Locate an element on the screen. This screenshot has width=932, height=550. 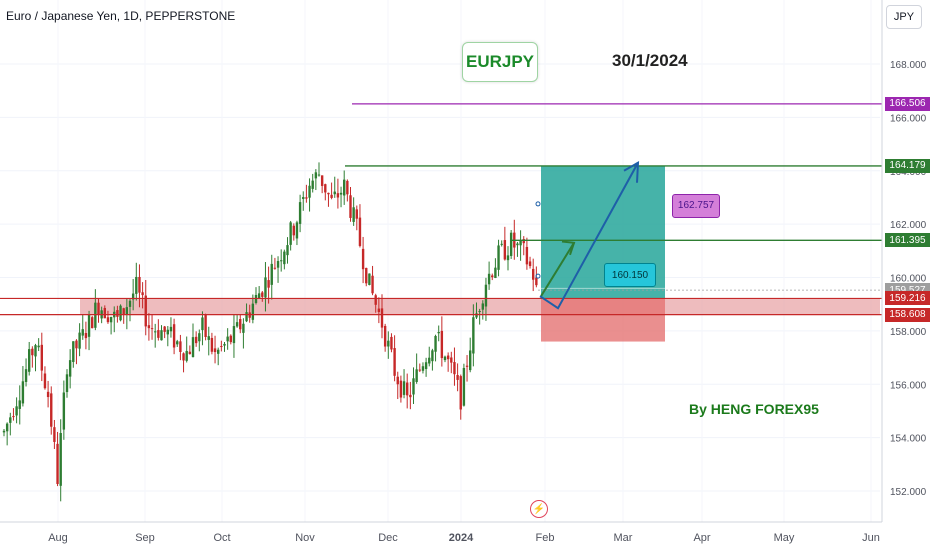
currency-button: JPY is located at coordinates (904, 17).